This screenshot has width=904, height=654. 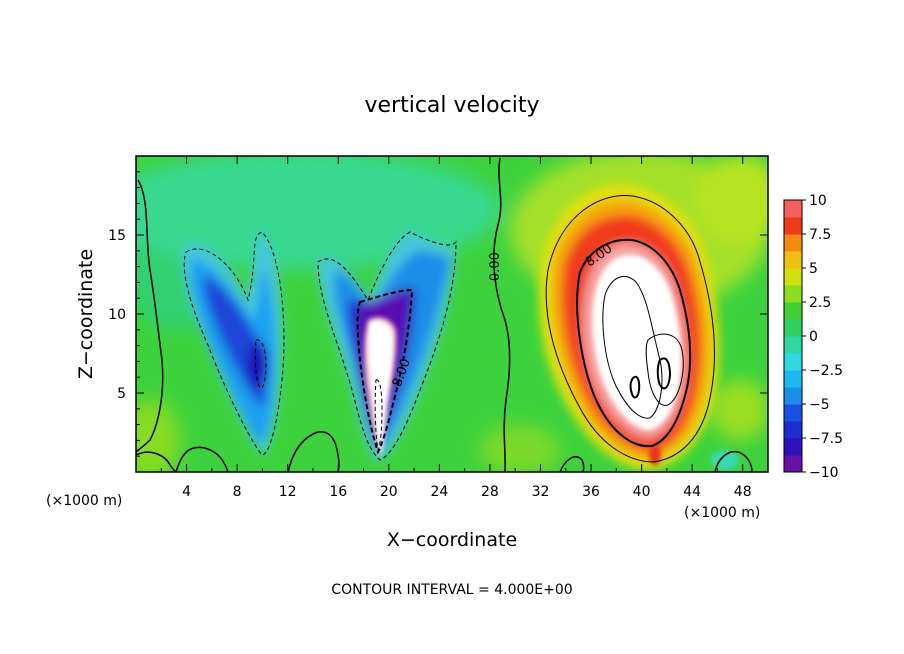 What do you see at coordinates (288, 492) in the screenshot?
I see `x-tick-label: 12` at bounding box center [288, 492].